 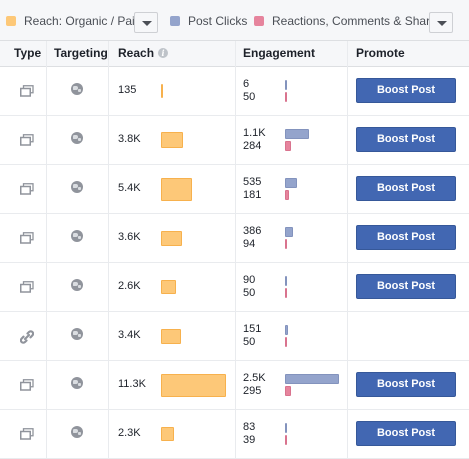 I want to click on reach-value: 2.6K, so click(x=129, y=286).